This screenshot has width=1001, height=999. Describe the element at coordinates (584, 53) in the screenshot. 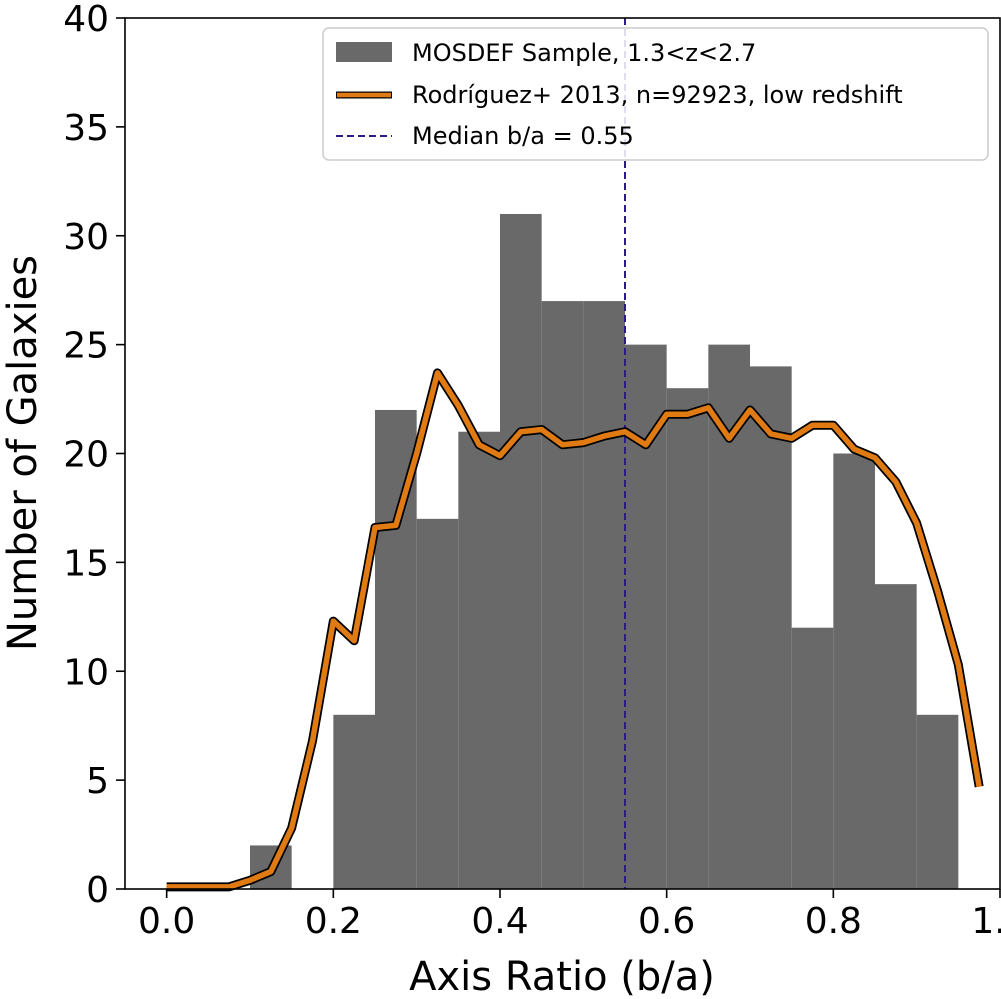

I see `legend-histogram-label: MOSDEF Sample, 1.3<z<2.7` at that location.